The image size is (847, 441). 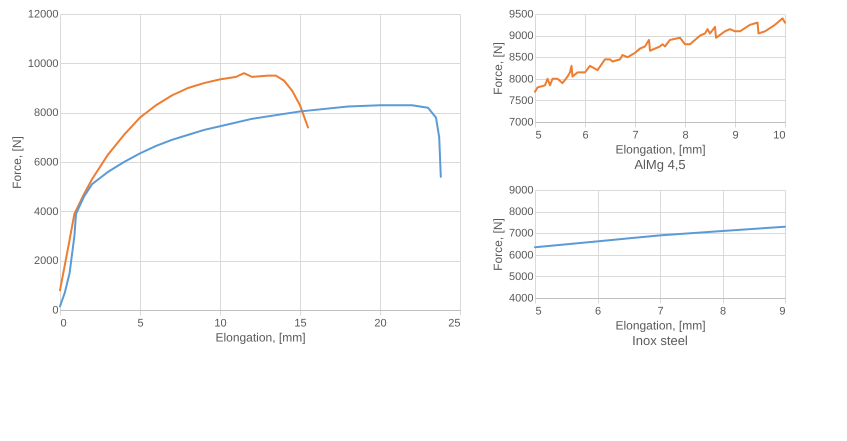 What do you see at coordinates (46, 261) in the screenshot?
I see `y-tick-label: 2000` at bounding box center [46, 261].